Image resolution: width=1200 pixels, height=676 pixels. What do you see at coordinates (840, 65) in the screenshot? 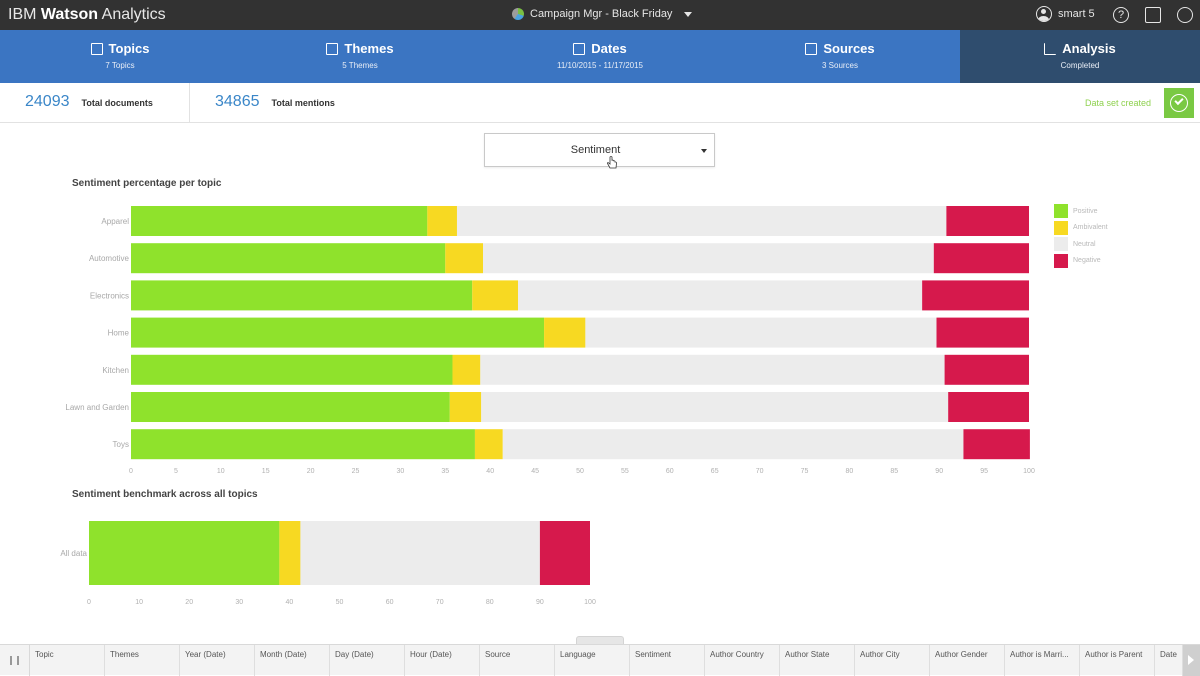
I see `step-sub: 3 Sources` at bounding box center [840, 65].